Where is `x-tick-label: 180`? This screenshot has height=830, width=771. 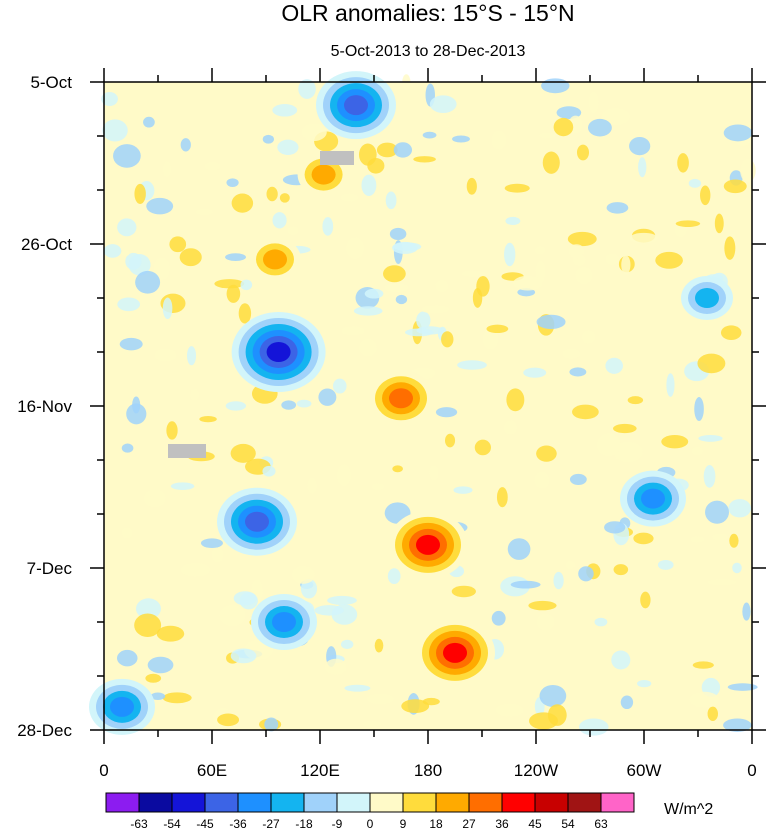 x-tick-label: 180 is located at coordinates (428, 770).